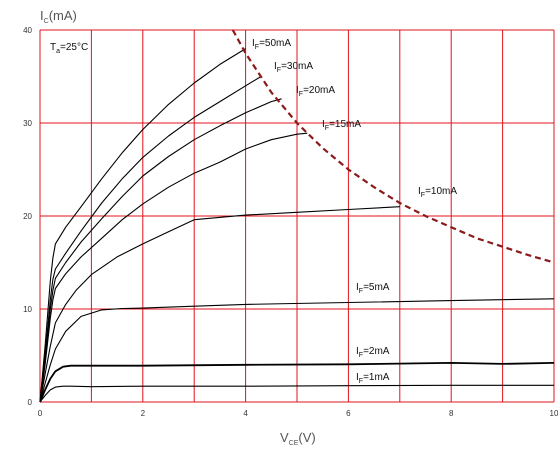 This screenshot has height=450, width=558. Describe the element at coordinates (143, 413) in the screenshot. I see `x-tick-label: 2` at that location.